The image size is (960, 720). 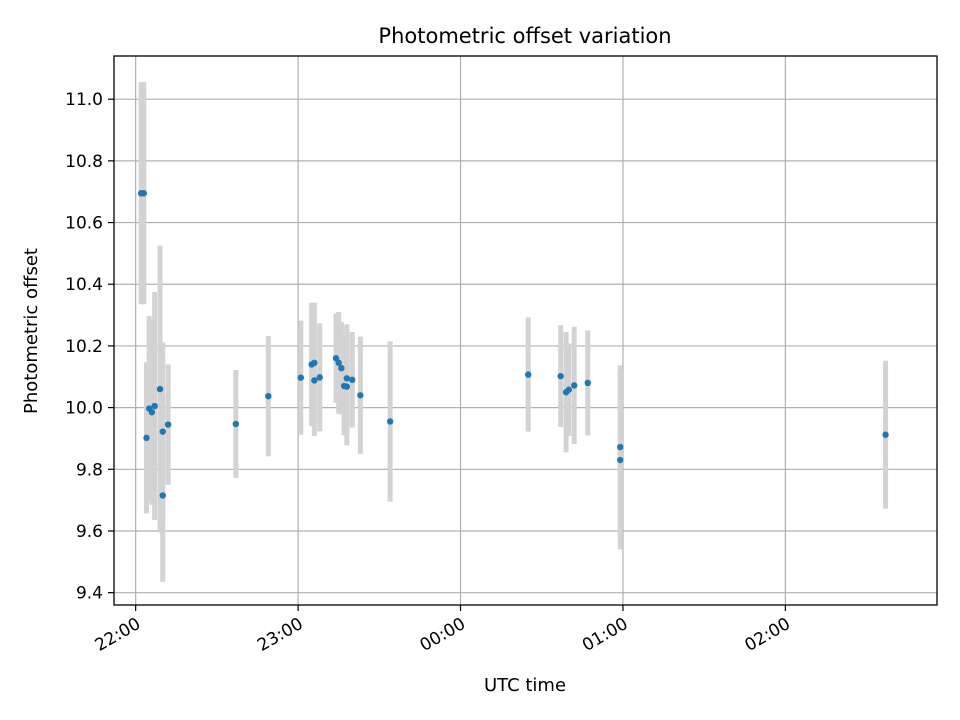 I want to click on y-tick-label: 9.8, so click(x=89, y=470).